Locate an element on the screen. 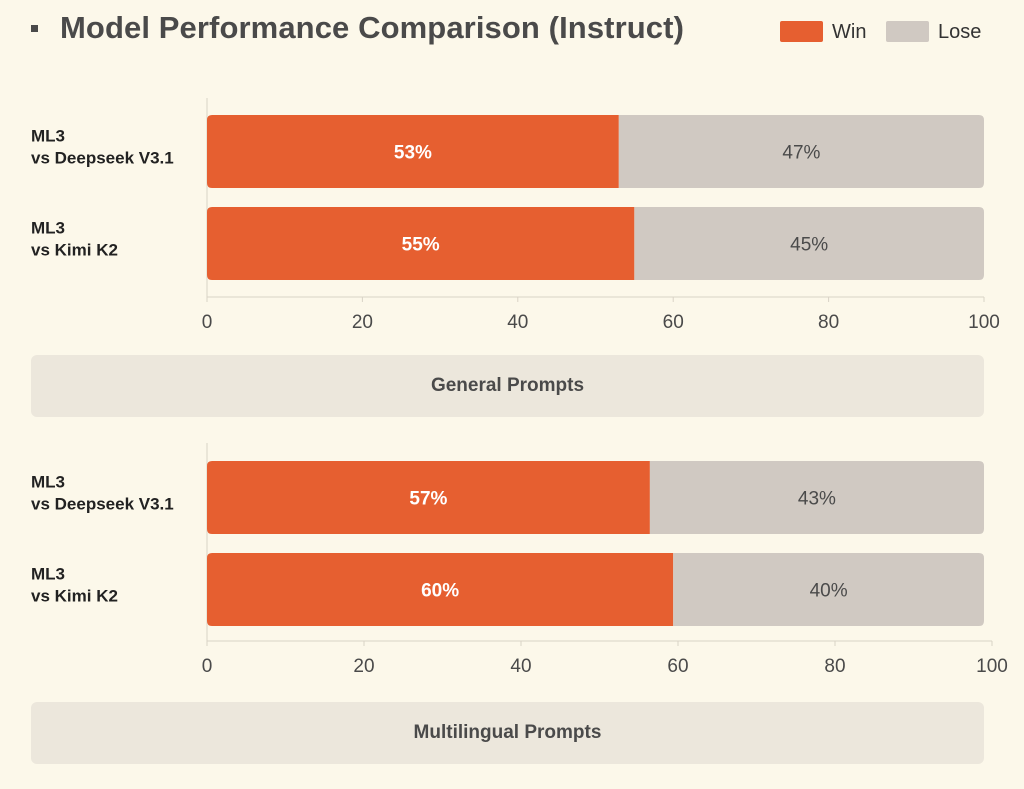  legend-label-lose: Lose is located at coordinates (960, 32).